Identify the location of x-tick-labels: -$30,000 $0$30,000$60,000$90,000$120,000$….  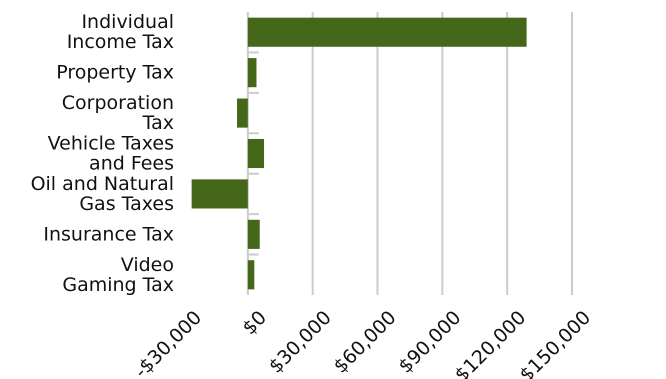
(362, 343).